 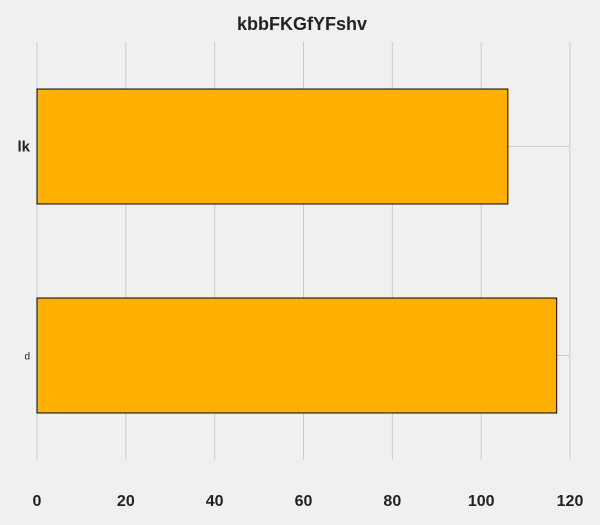 I want to click on x-tick-labels: 0 20 40 60 80 100 120, so click(x=308, y=501).